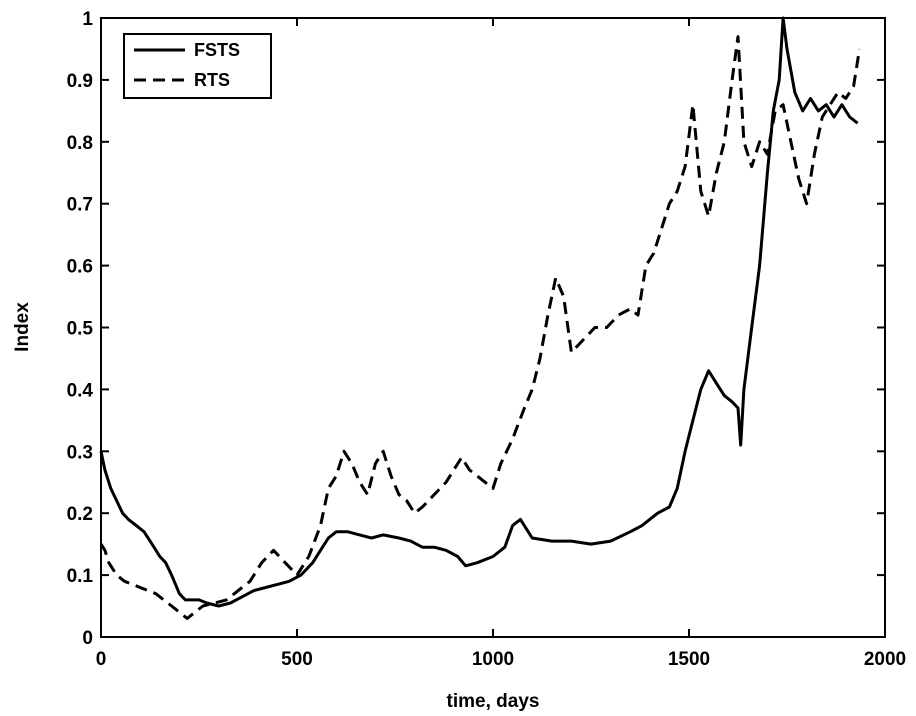 This screenshot has height=716, width=916. What do you see at coordinates (101, 659) in the screenshot?
I see `x-tick-label: 0` at bounding box center [101, 659].